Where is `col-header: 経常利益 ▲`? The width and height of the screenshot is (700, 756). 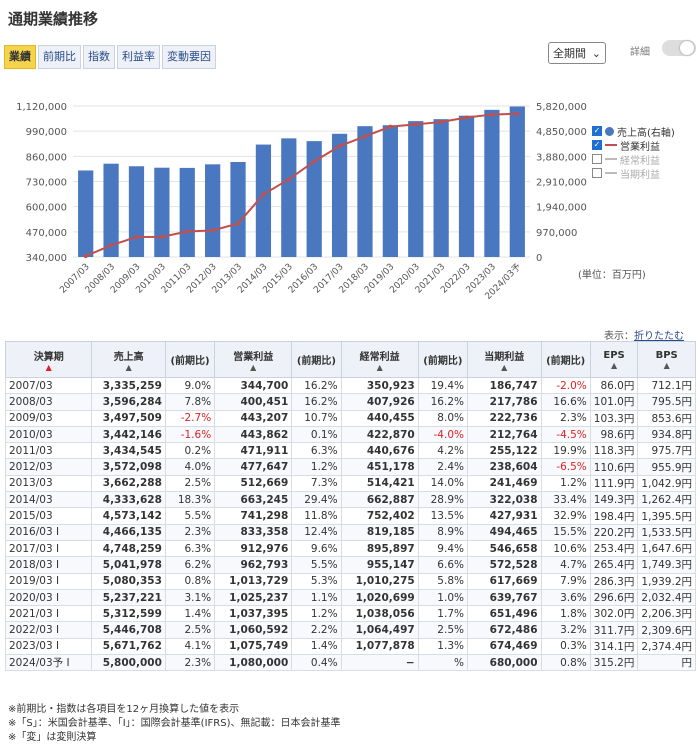 col-header: 経常利益 ▲ is located at coordinates (379, 359).